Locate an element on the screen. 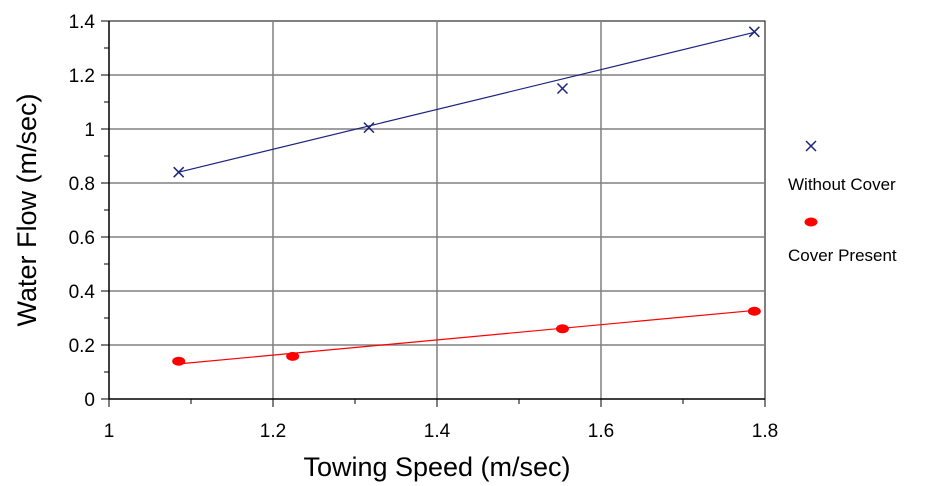 This screenshot has width=934, height=486. legend-label-without-cover: Without Cover is located at coordinates (842, 184).